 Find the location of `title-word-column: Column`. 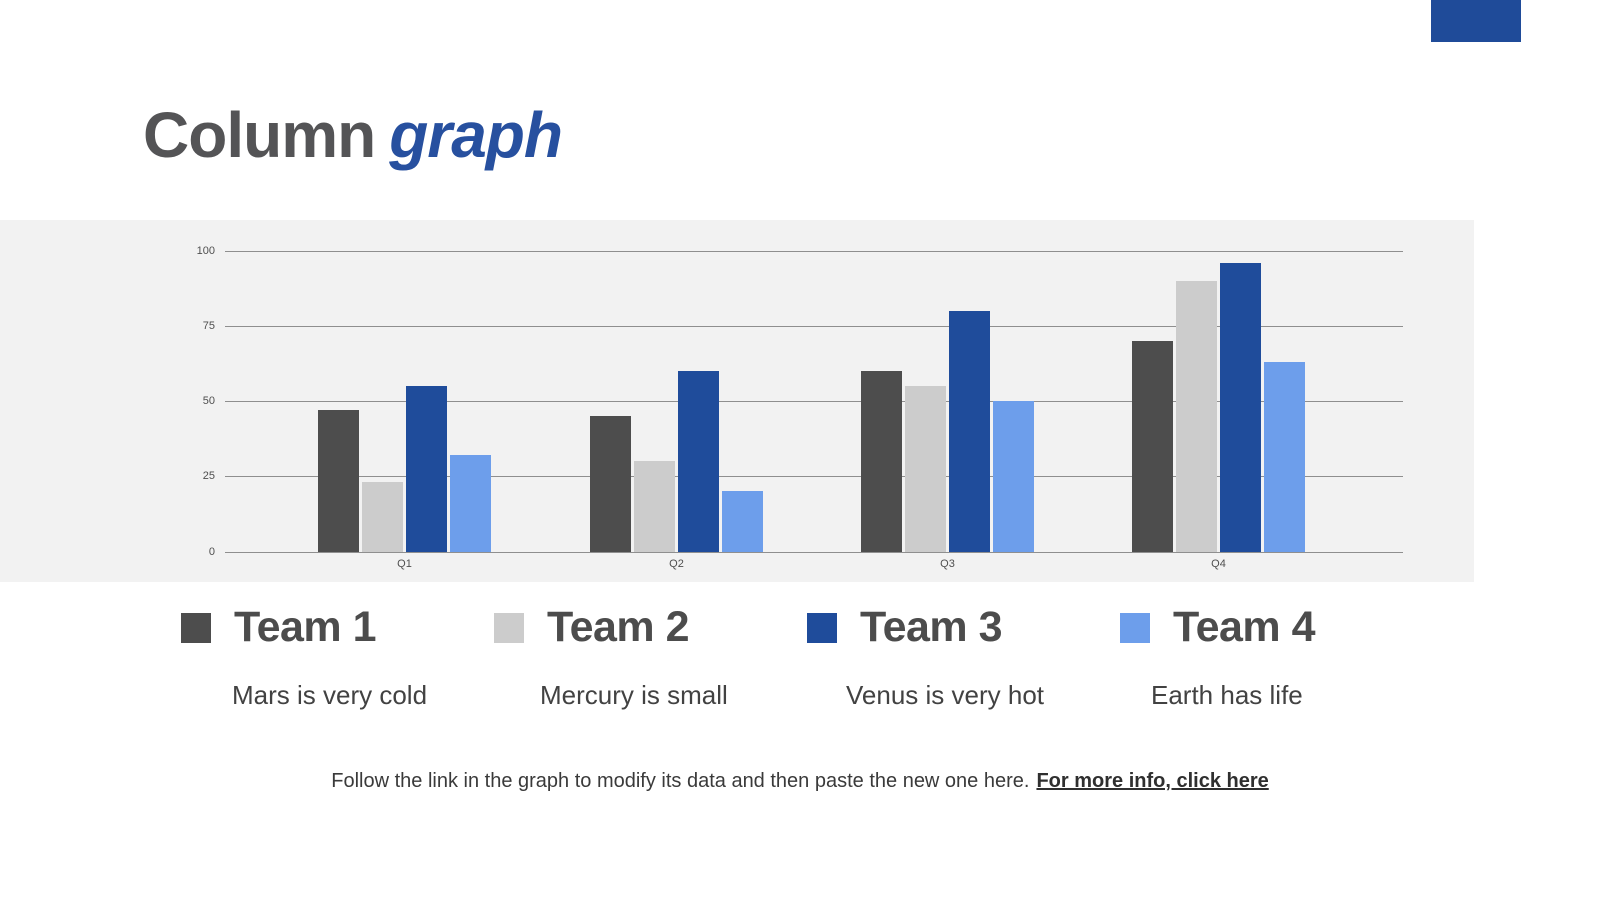

title-word-column: Column is located at coordinates (259, 135).